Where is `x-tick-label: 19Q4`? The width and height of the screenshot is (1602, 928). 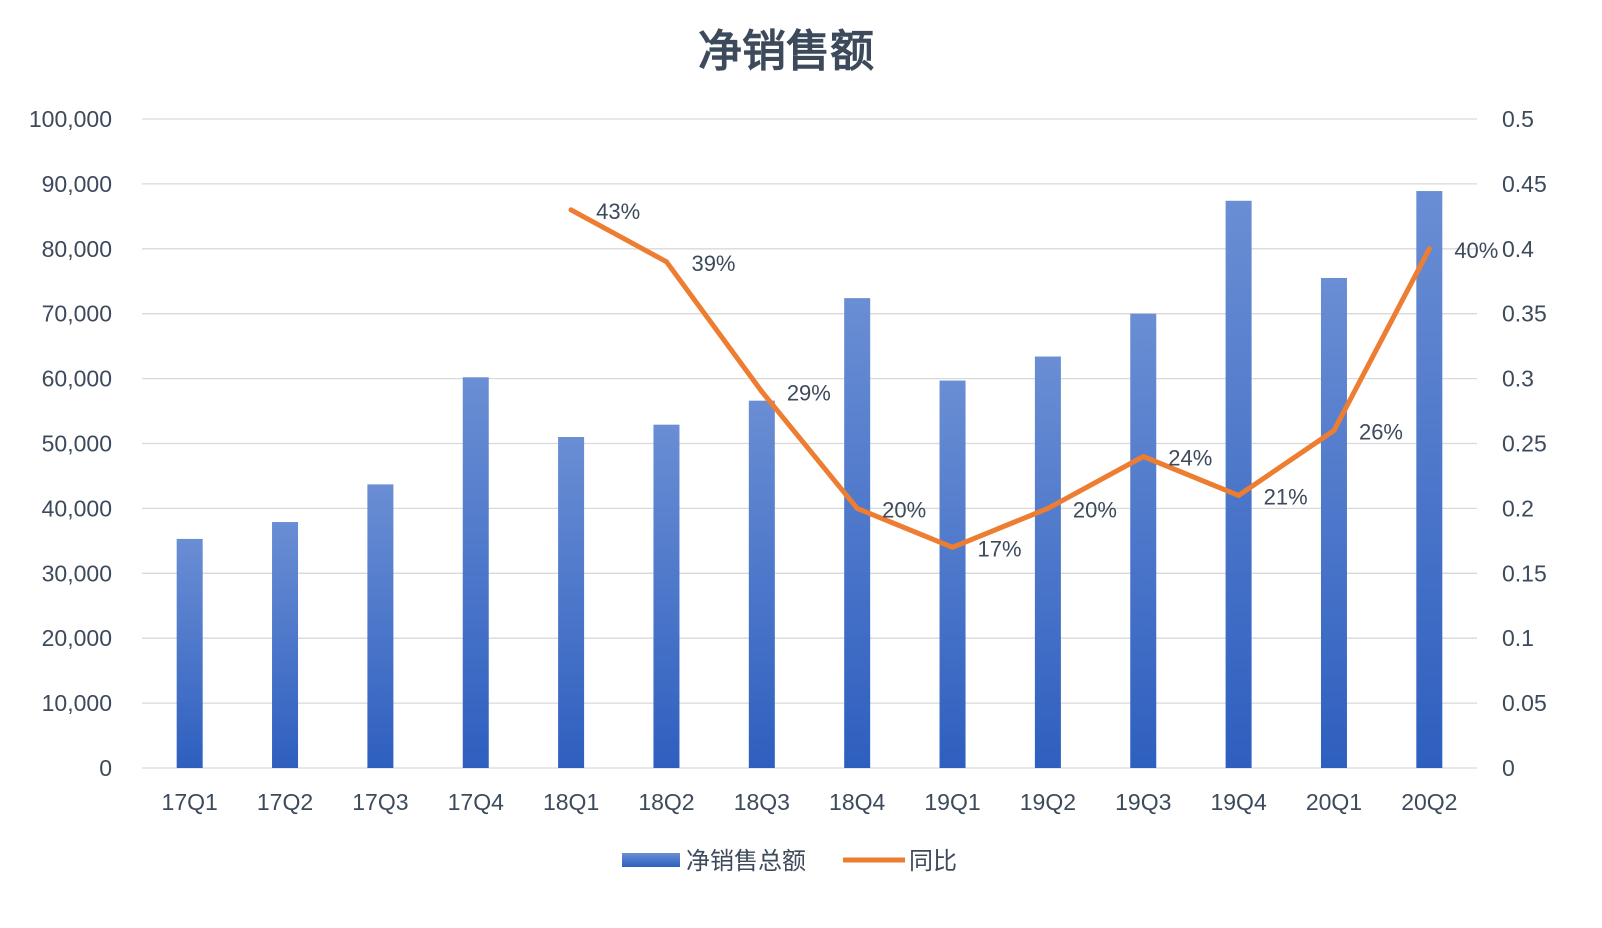
x-tick-label: 19Q4 is located at coordinates (1238, 802).